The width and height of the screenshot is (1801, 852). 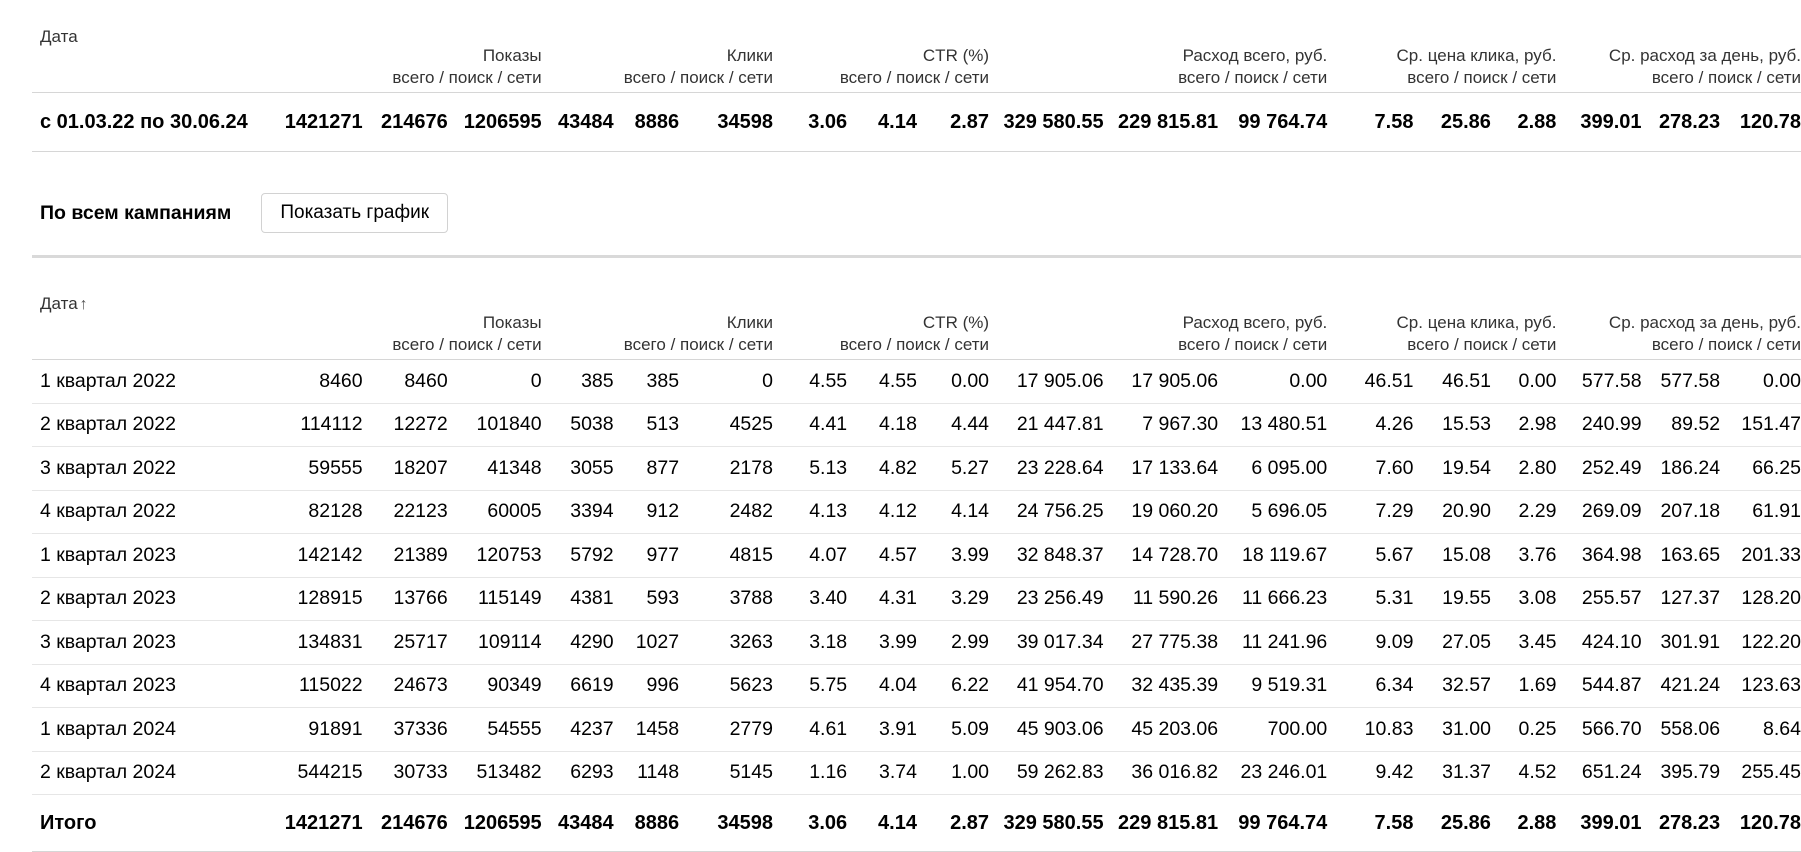 I want to click on row-period-cell: 4 квартал 2023, so click(x=108, y=685).